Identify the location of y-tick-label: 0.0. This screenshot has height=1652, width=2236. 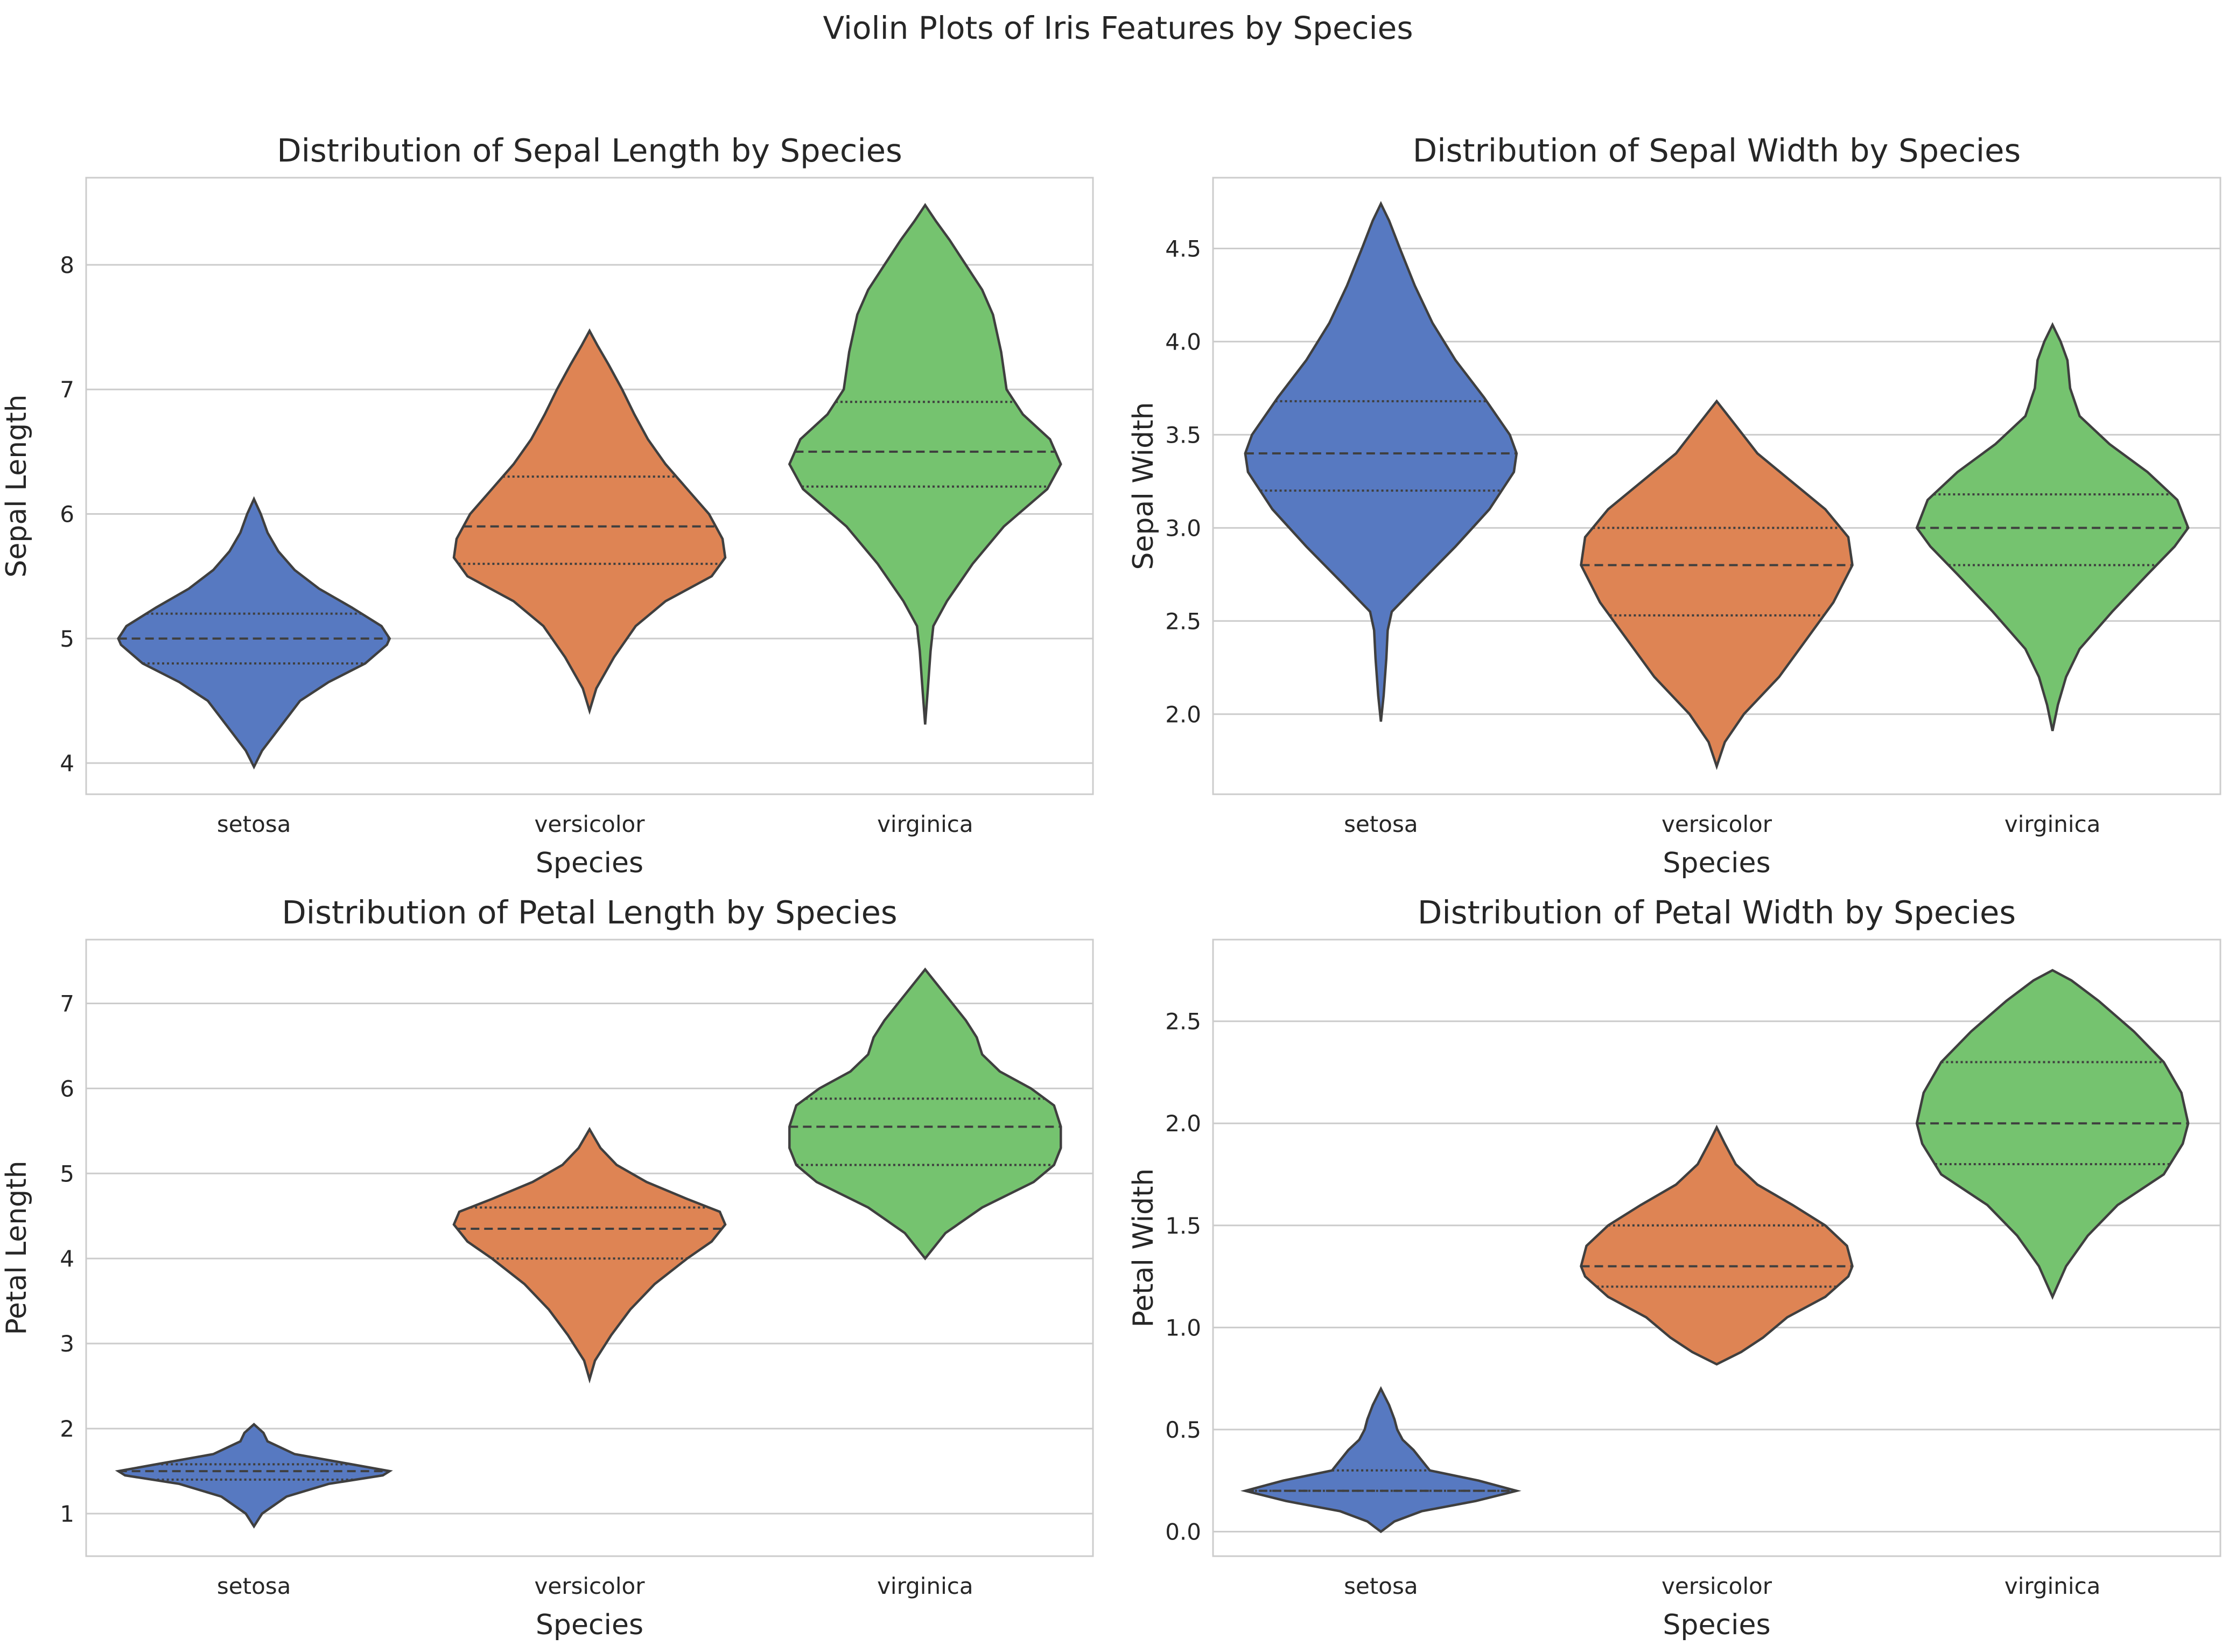
(1183, 1532).